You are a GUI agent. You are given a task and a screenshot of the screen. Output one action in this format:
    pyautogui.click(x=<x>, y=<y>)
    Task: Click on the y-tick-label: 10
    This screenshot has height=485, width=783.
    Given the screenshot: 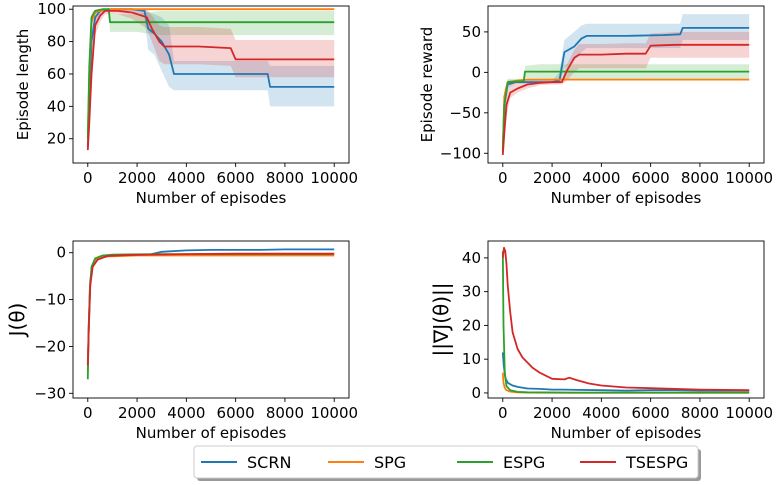 What is the action you would take?
    pyautogui.click(x=471, y=359)
    